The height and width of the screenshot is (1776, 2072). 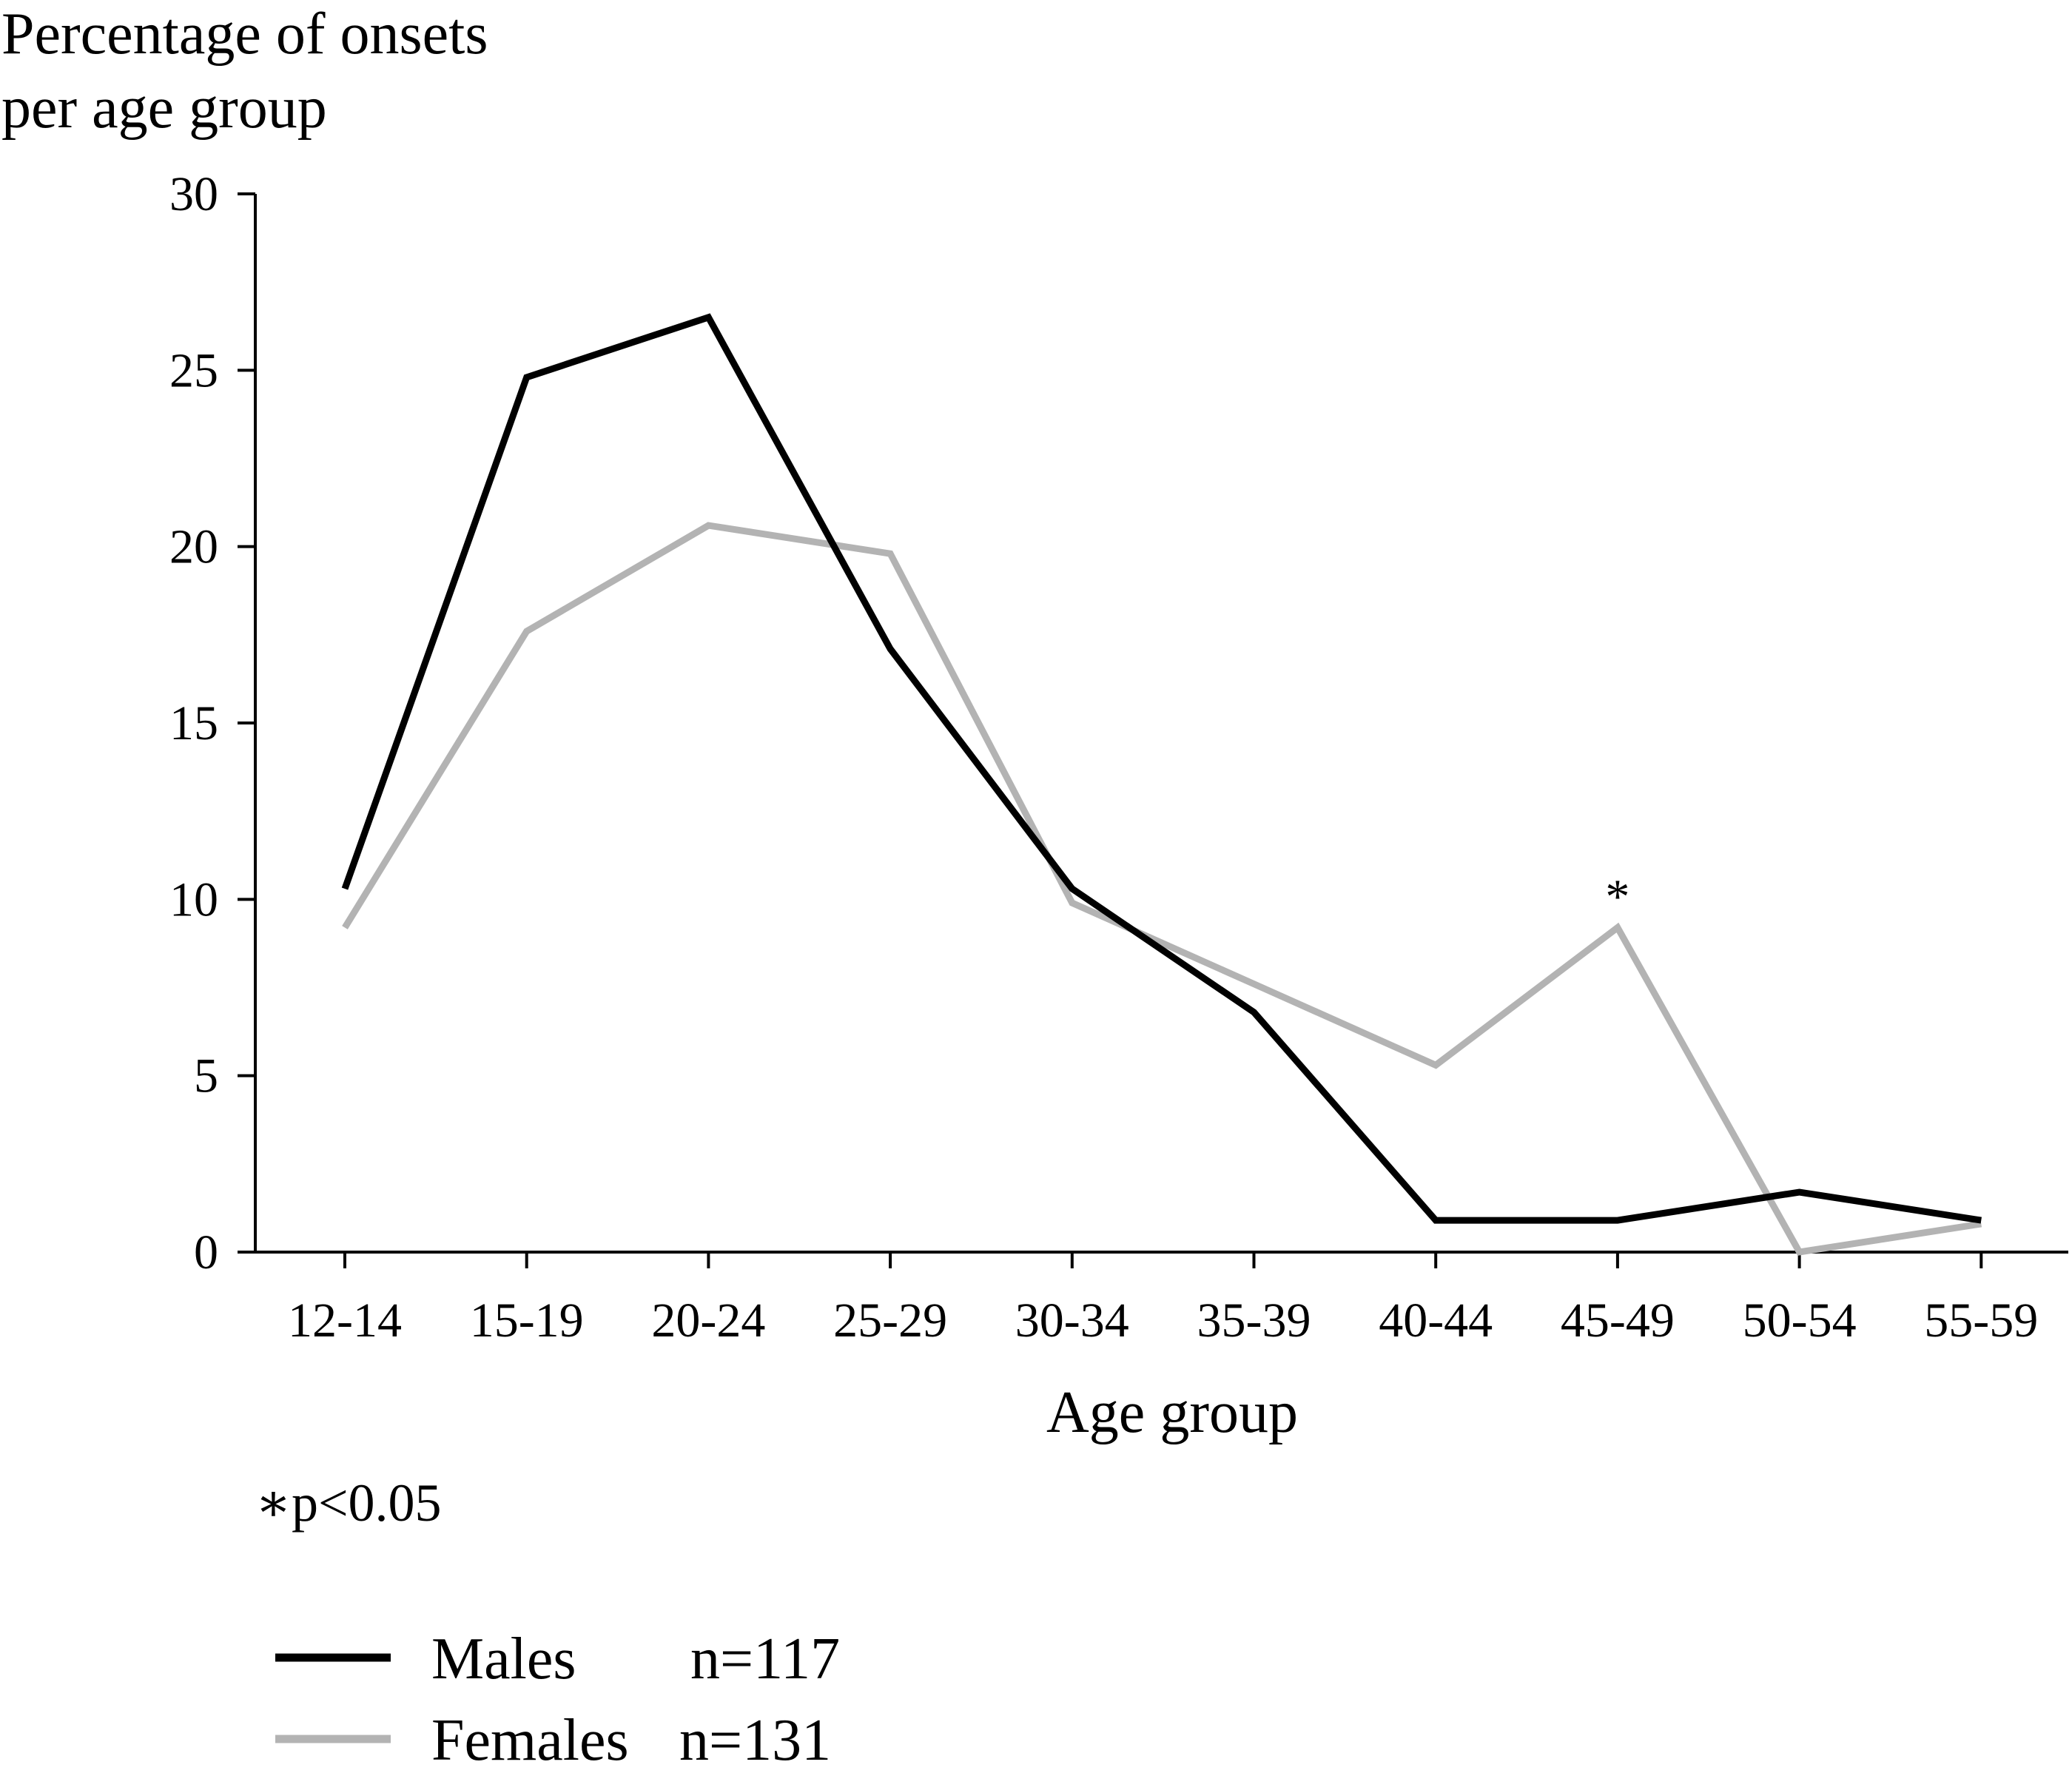 What do you see at coordinates (206, 1252) in the screenshot?
I see `y-tick-label-0: 0` at bounding box center [206, 1252].